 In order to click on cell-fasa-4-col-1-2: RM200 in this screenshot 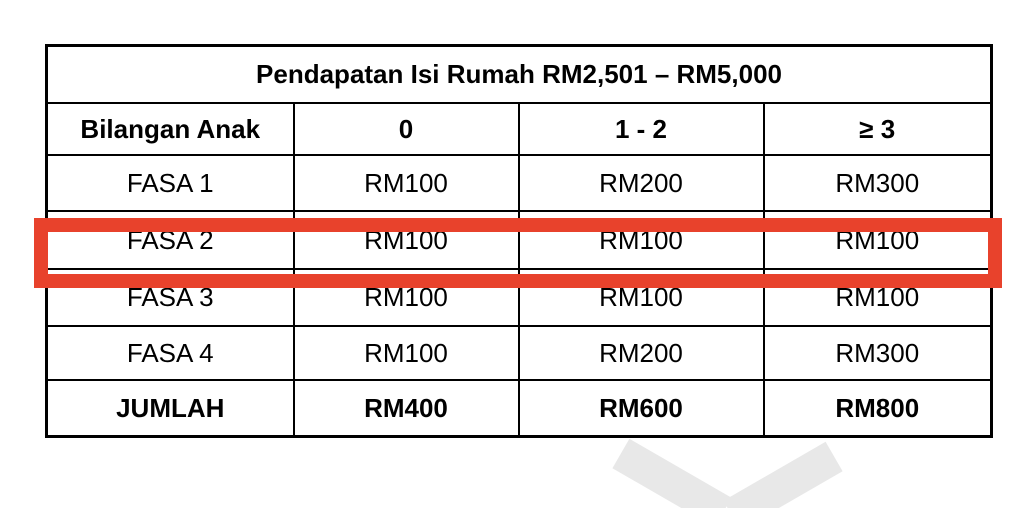, I will do `click(641, 353)`.